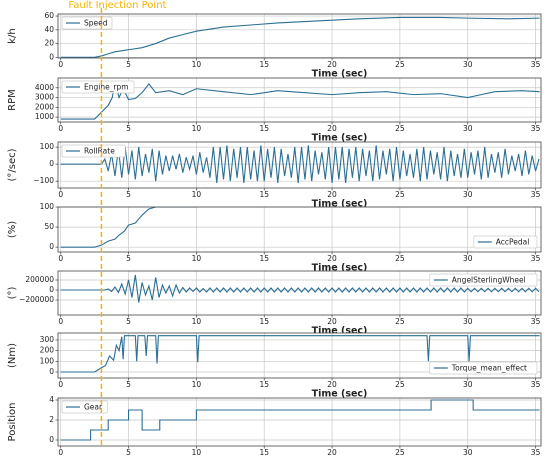 The width and height of the screenshot is (550, 457). What do you see at coordinates (44, 106) in the screenshot?
I see `y-tick-label: 2000` at bounding box center [44, 106].